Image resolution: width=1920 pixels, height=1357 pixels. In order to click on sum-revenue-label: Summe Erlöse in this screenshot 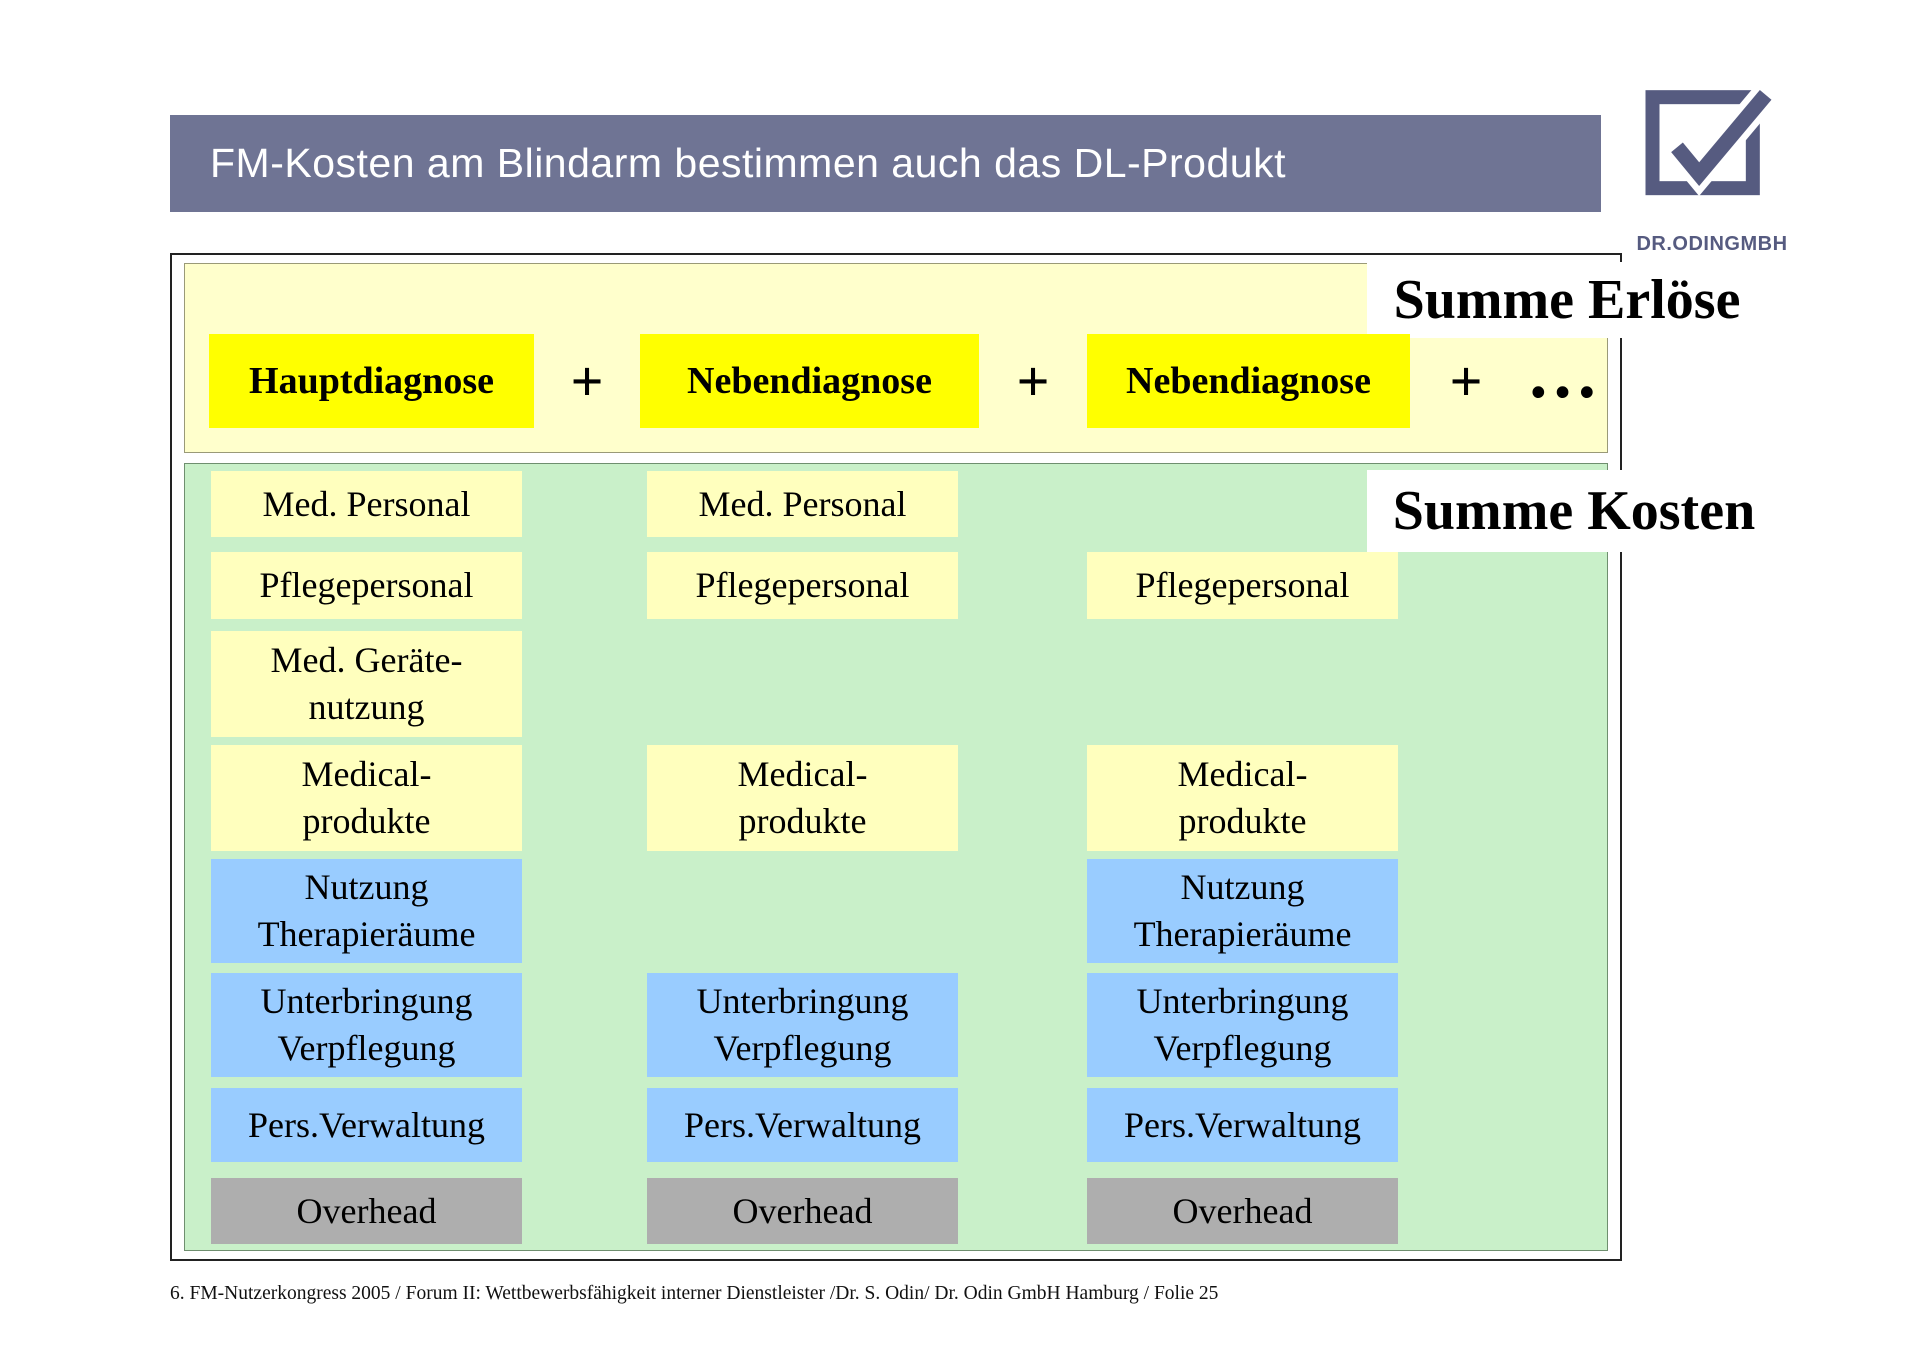, I will do `click(1567, 300)`.